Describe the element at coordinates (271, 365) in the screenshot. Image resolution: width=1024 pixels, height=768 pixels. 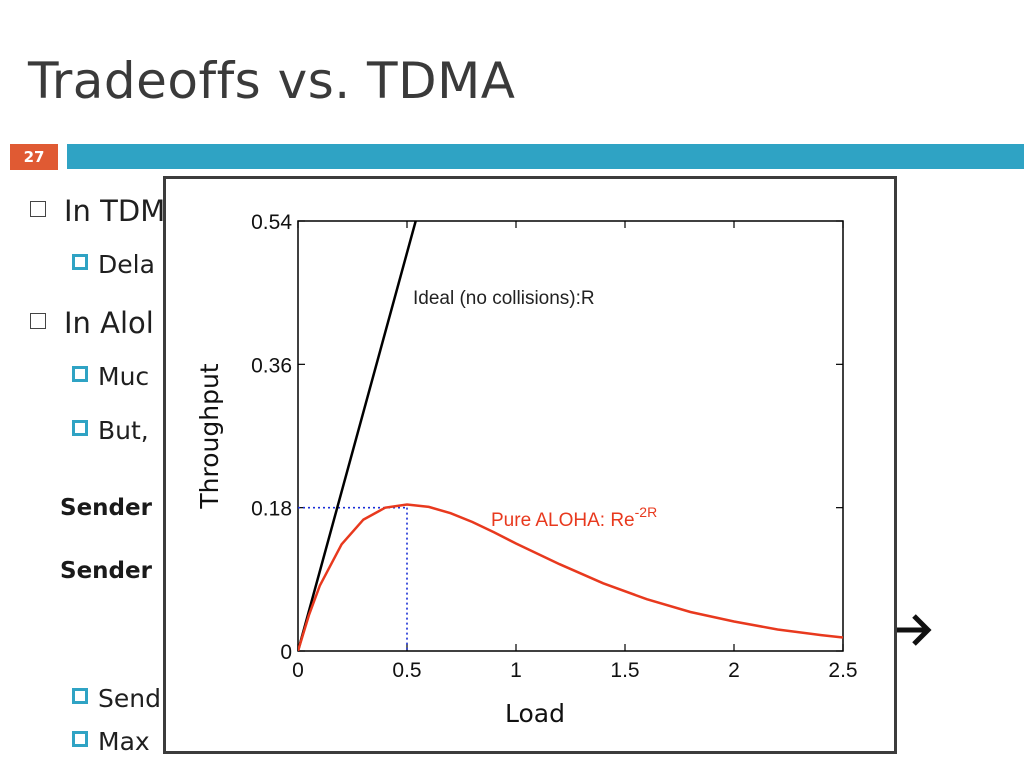
I see `y-tick-label: 0.36` at that location.